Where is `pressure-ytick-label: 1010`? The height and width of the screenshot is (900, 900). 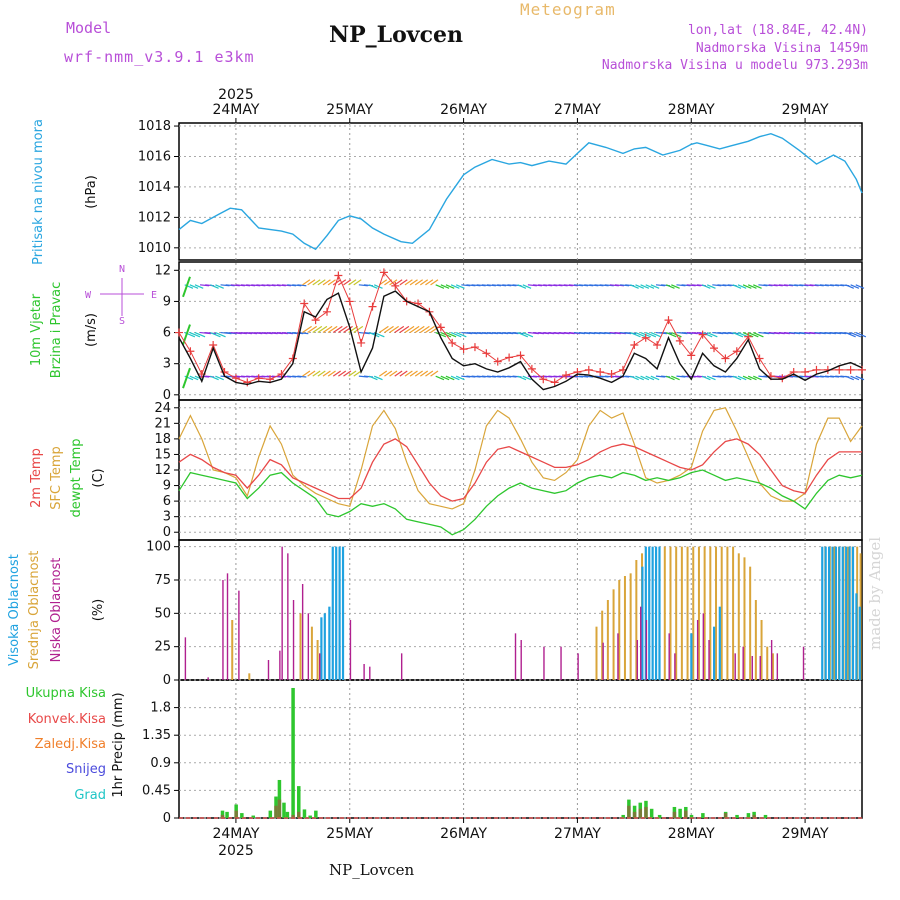
pressure-ytick-label: 1010 is located at coordinates (154, 248).